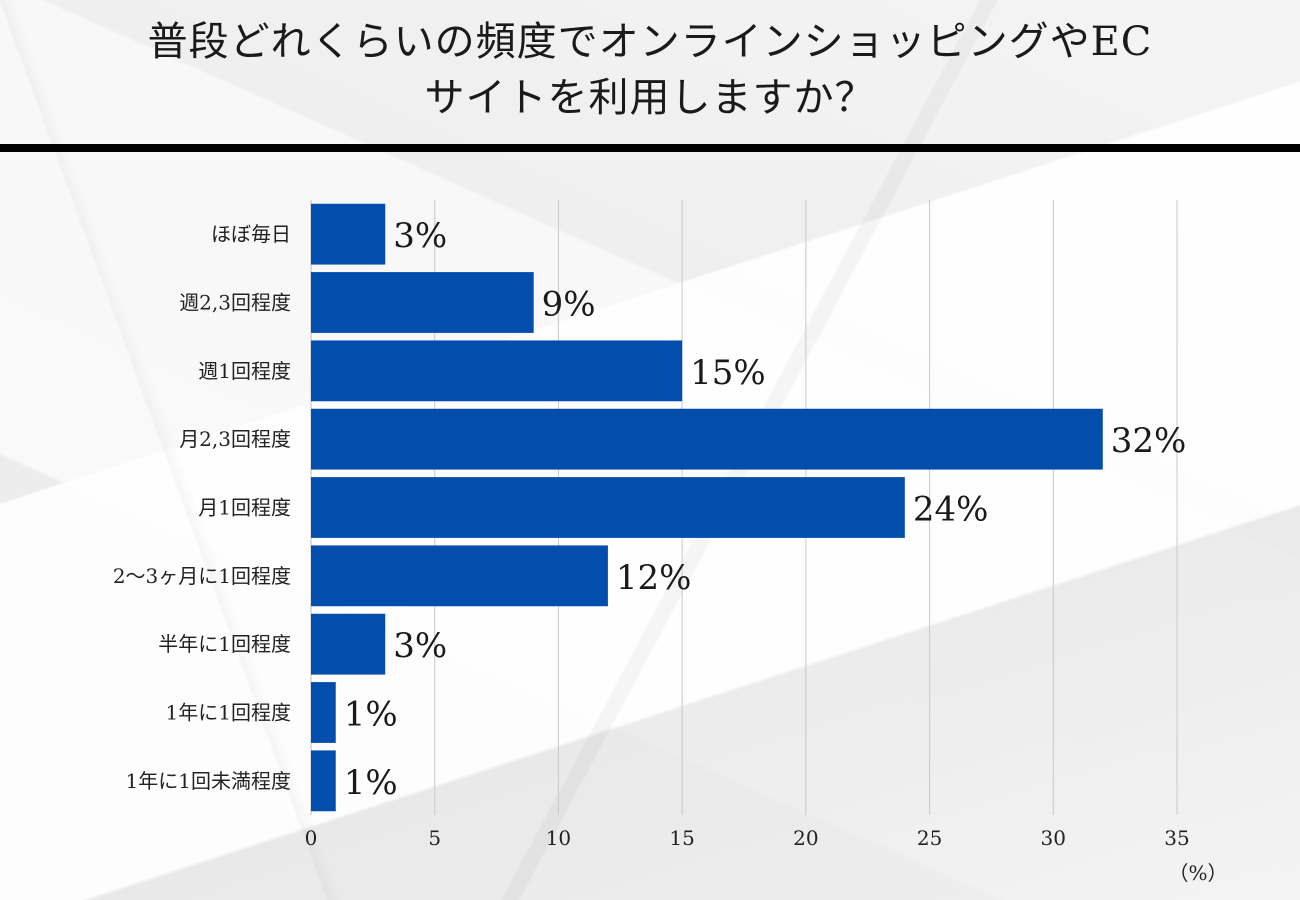 The width and height of the screenshot is (1300, 900). What do you see at coordinates (235, 303) in the screenshot?
I see `category-label: 週2,3回程度` at bounding box center [235, 303].